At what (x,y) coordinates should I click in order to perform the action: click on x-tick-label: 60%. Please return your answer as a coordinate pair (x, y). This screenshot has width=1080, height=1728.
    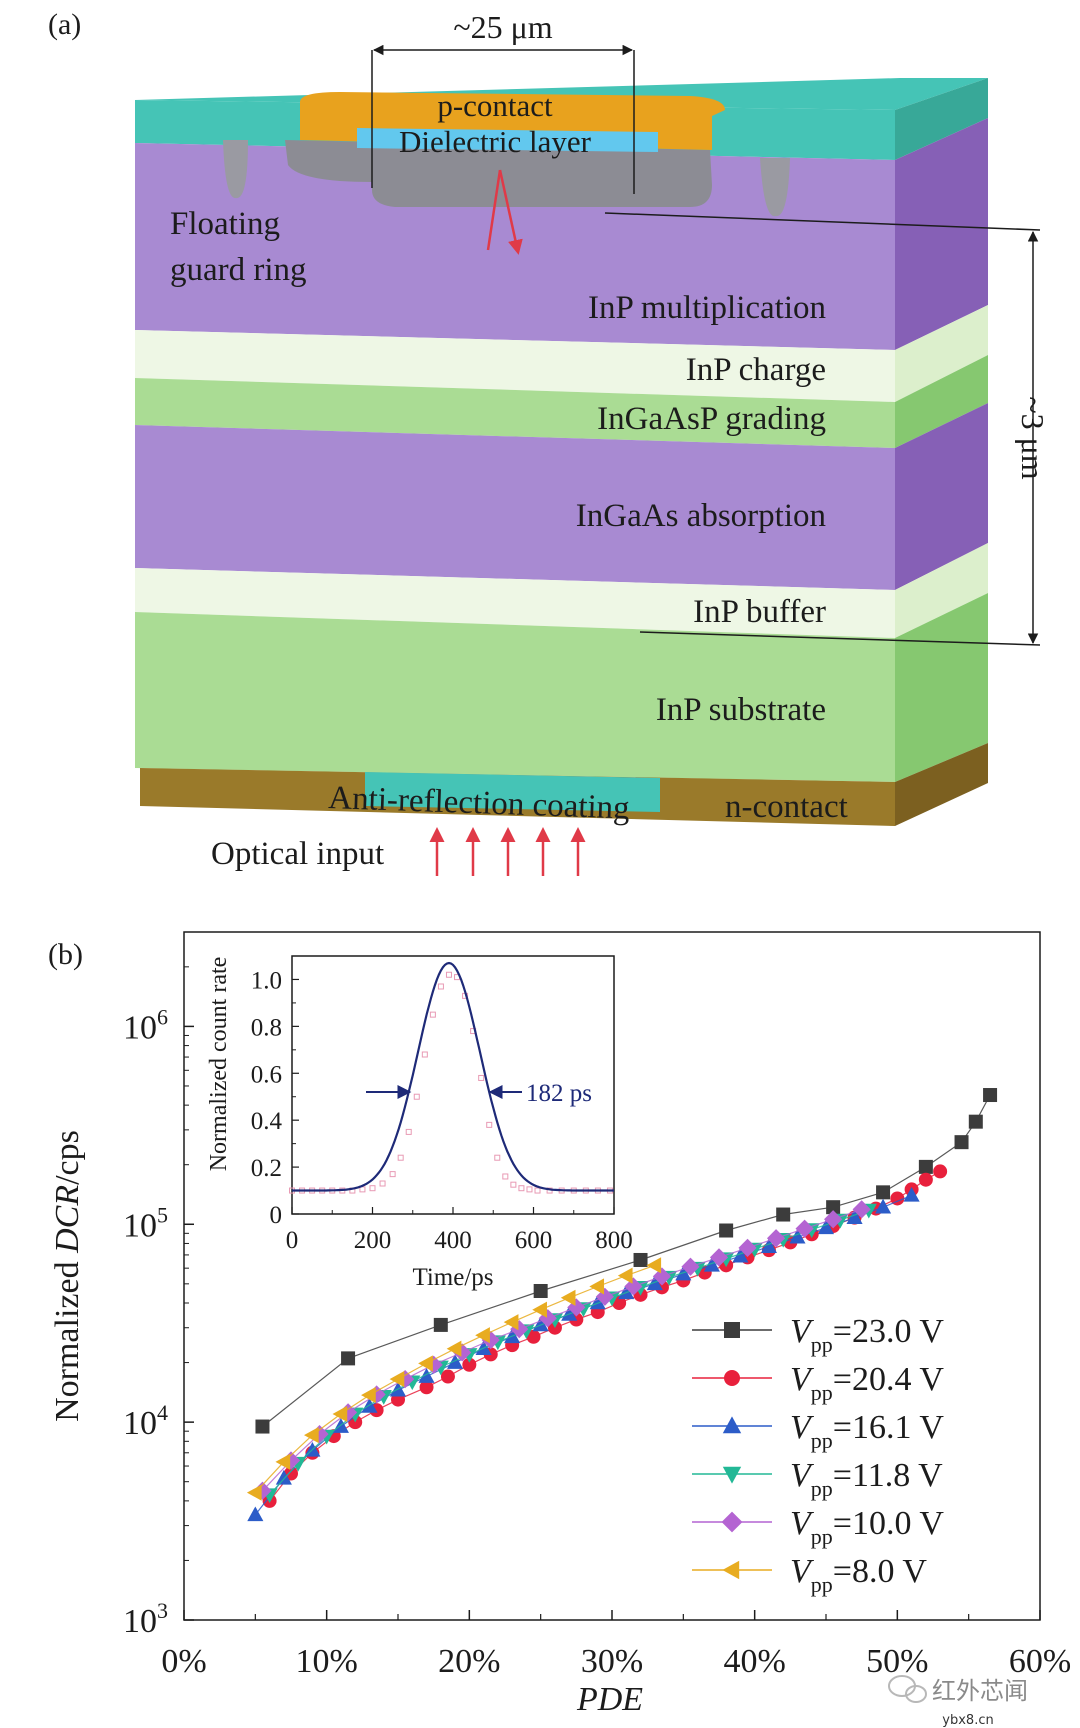
    Looking at the image, I should click on (1040, 1661).